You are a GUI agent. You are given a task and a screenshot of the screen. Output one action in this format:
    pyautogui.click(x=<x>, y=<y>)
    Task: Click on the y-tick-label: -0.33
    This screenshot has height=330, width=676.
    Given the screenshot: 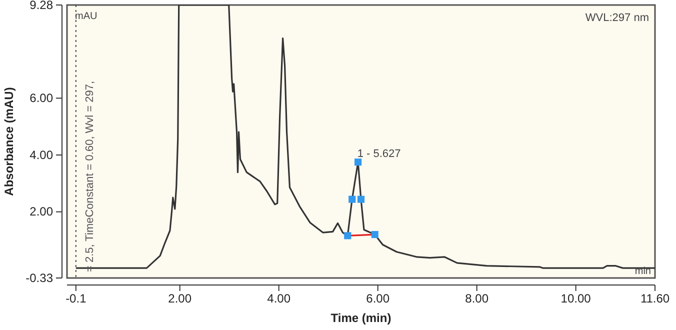 What is the action you would take?
    pyautogui.click(x=40, y=277)
    